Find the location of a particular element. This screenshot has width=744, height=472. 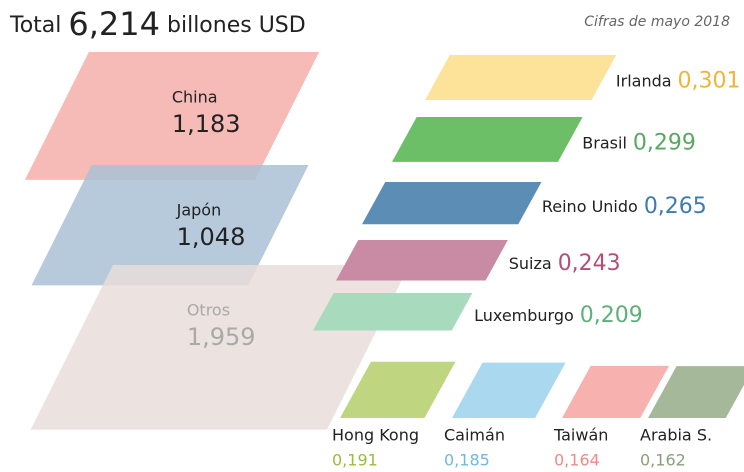

legend-entry: Brasil 0,299 is located at coordinates (639, 142).